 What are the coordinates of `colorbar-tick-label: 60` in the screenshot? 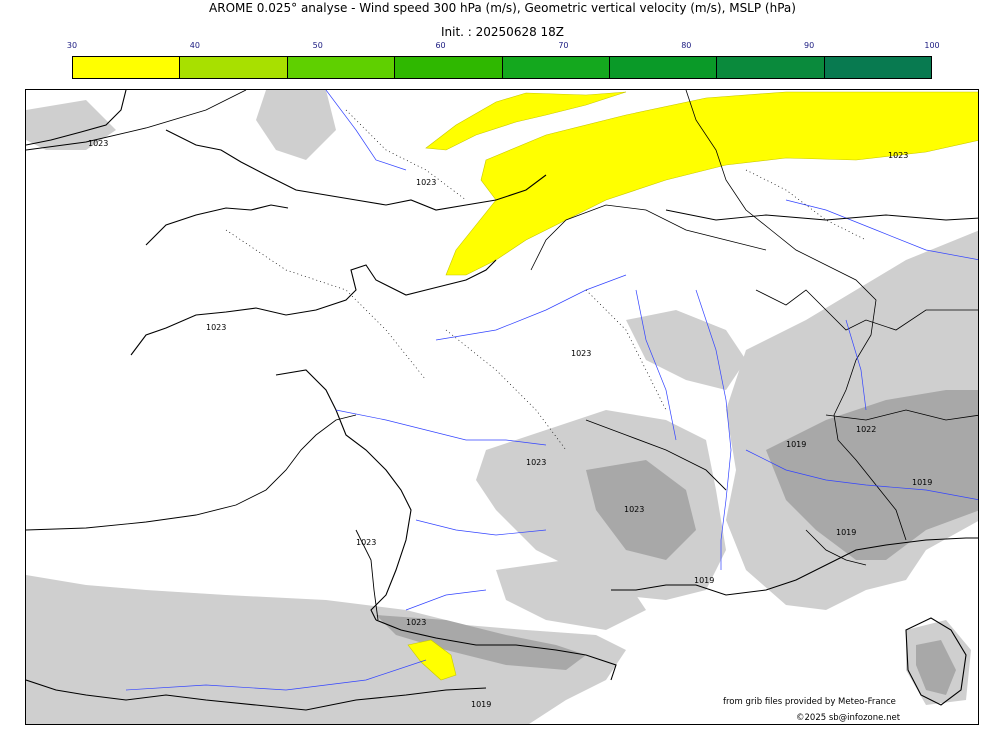 It's located at (440, 45).